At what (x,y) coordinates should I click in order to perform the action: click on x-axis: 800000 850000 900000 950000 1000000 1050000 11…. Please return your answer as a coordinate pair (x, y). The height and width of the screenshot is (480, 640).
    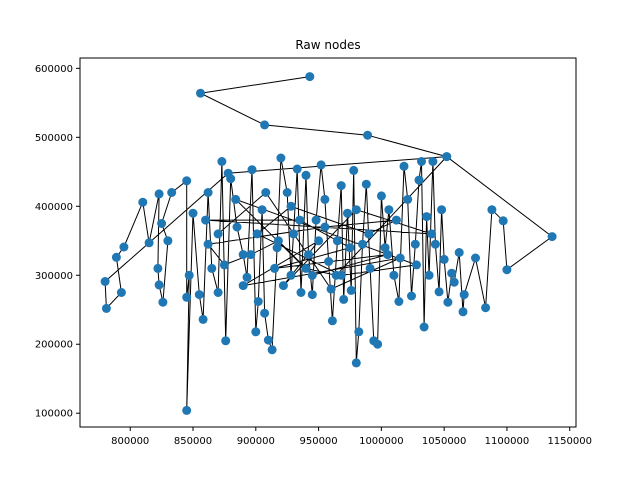
    Looking at the image, I should click on (351, 437).